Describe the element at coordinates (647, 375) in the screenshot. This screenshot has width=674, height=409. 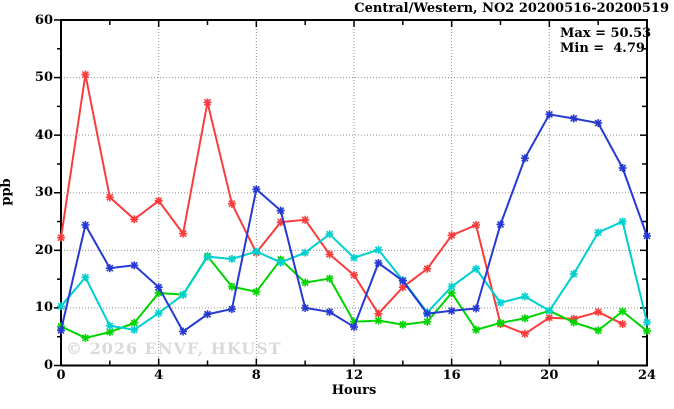
I see `x-tick-label: 24` at that location.